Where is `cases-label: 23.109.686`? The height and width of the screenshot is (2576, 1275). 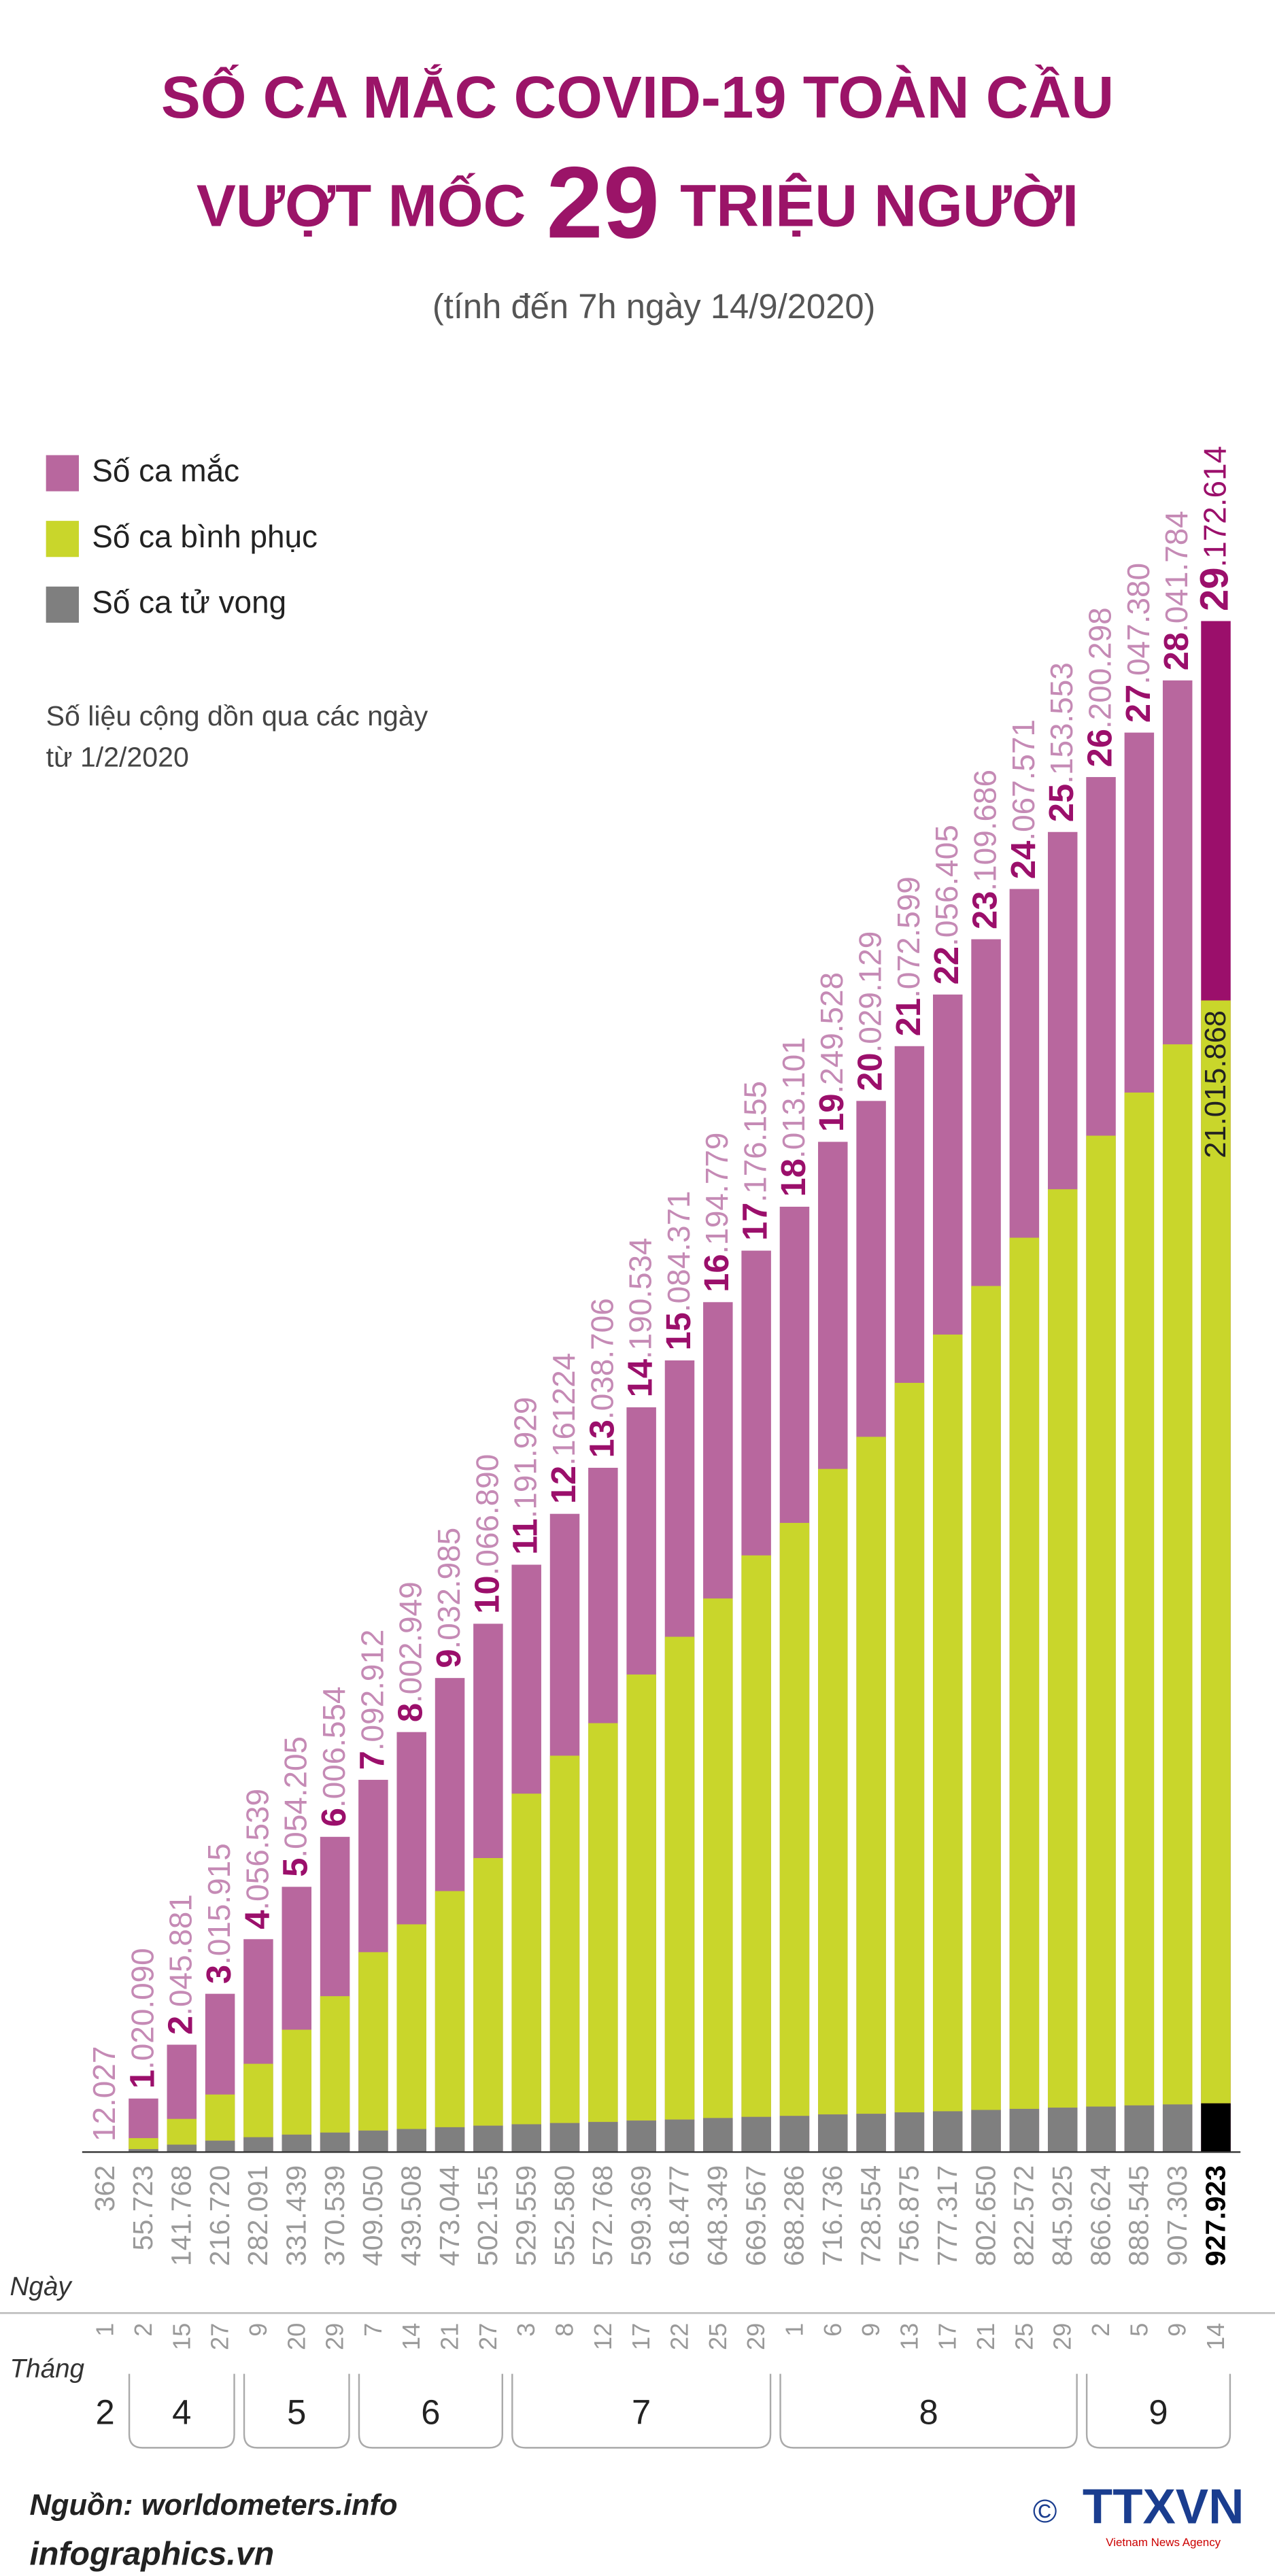
cases-label: 23.109.686 is located at coordinates (985, 849).